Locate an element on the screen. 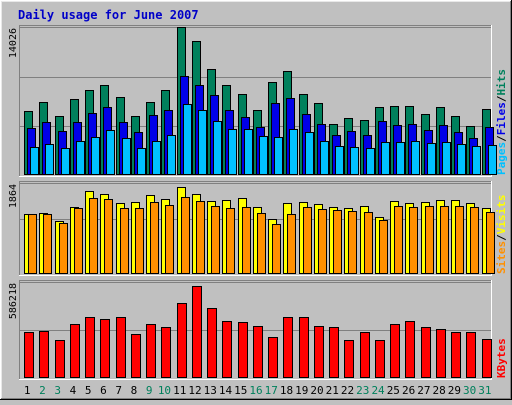 The image size is (512, 405). x-tick-label-day-1: 1 is located at coordinates (27, 390).